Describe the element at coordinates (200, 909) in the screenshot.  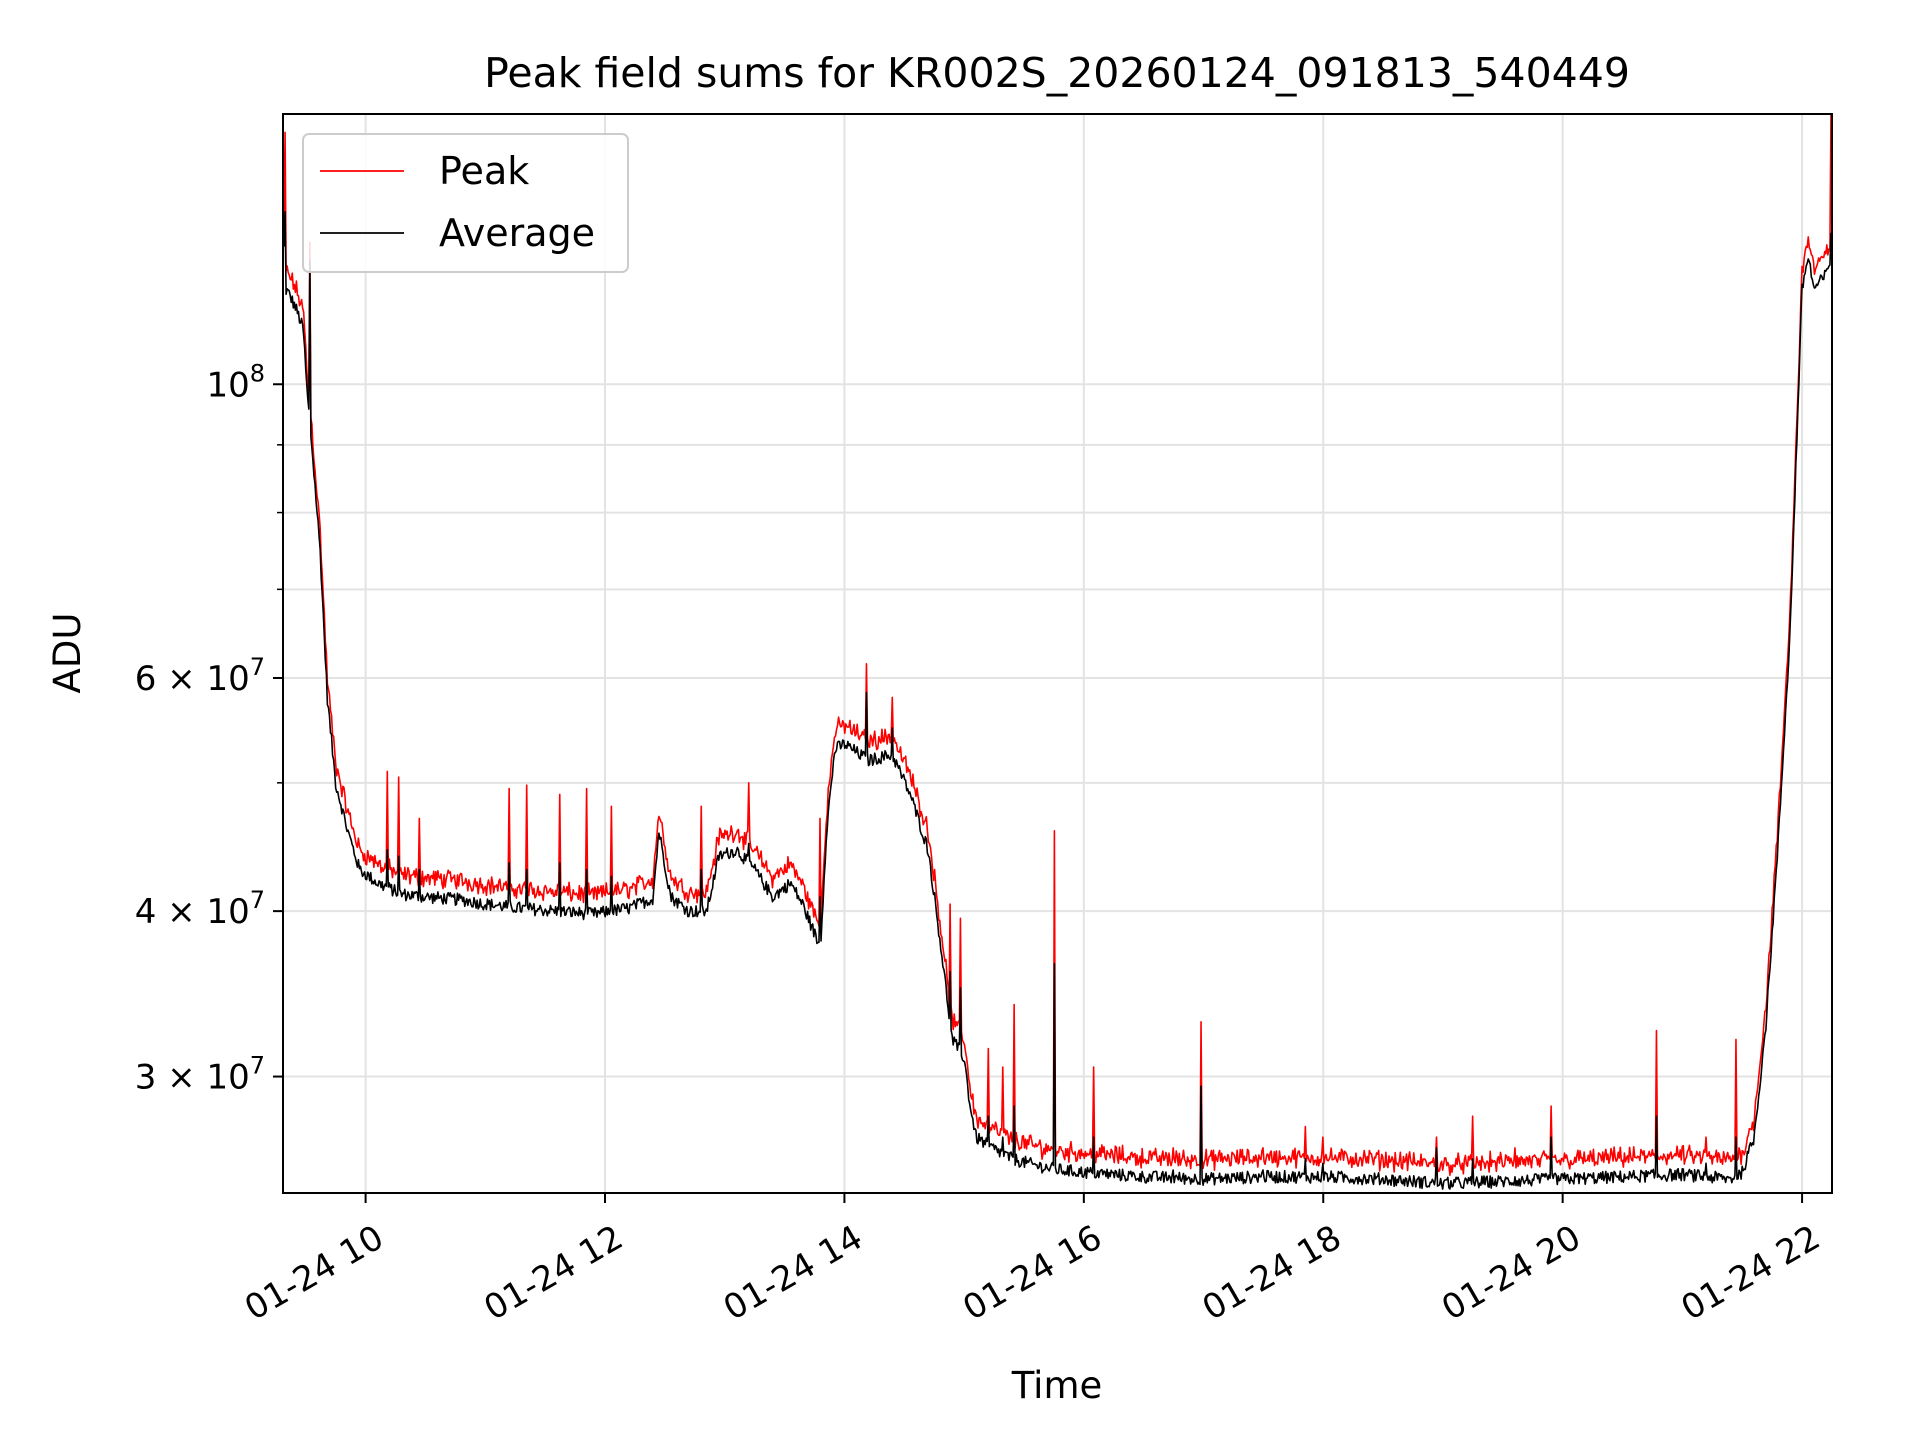
I see `y-tick-label: 4 × 107` at that location.